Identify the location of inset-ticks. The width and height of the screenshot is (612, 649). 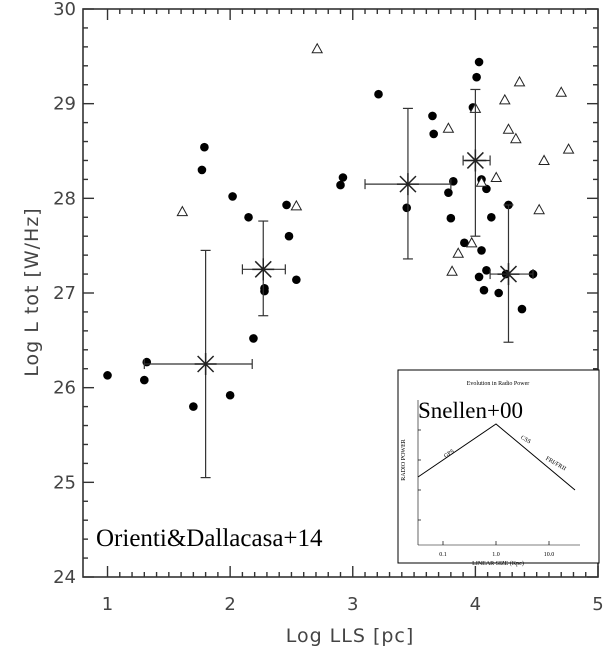
(498, 473).